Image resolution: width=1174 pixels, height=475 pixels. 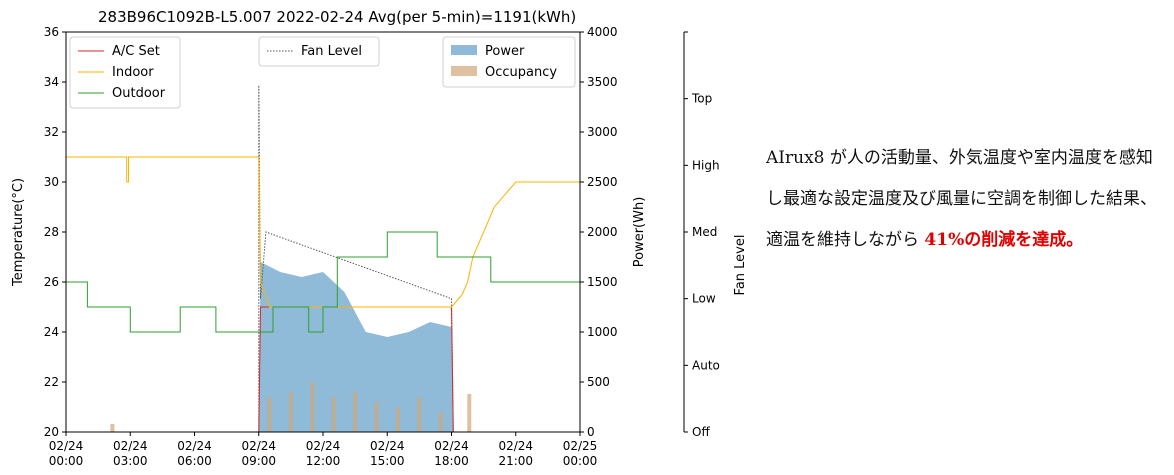 I want to click on description-highlight: 41%の削減を達成。, so click(x=1004, y=240).